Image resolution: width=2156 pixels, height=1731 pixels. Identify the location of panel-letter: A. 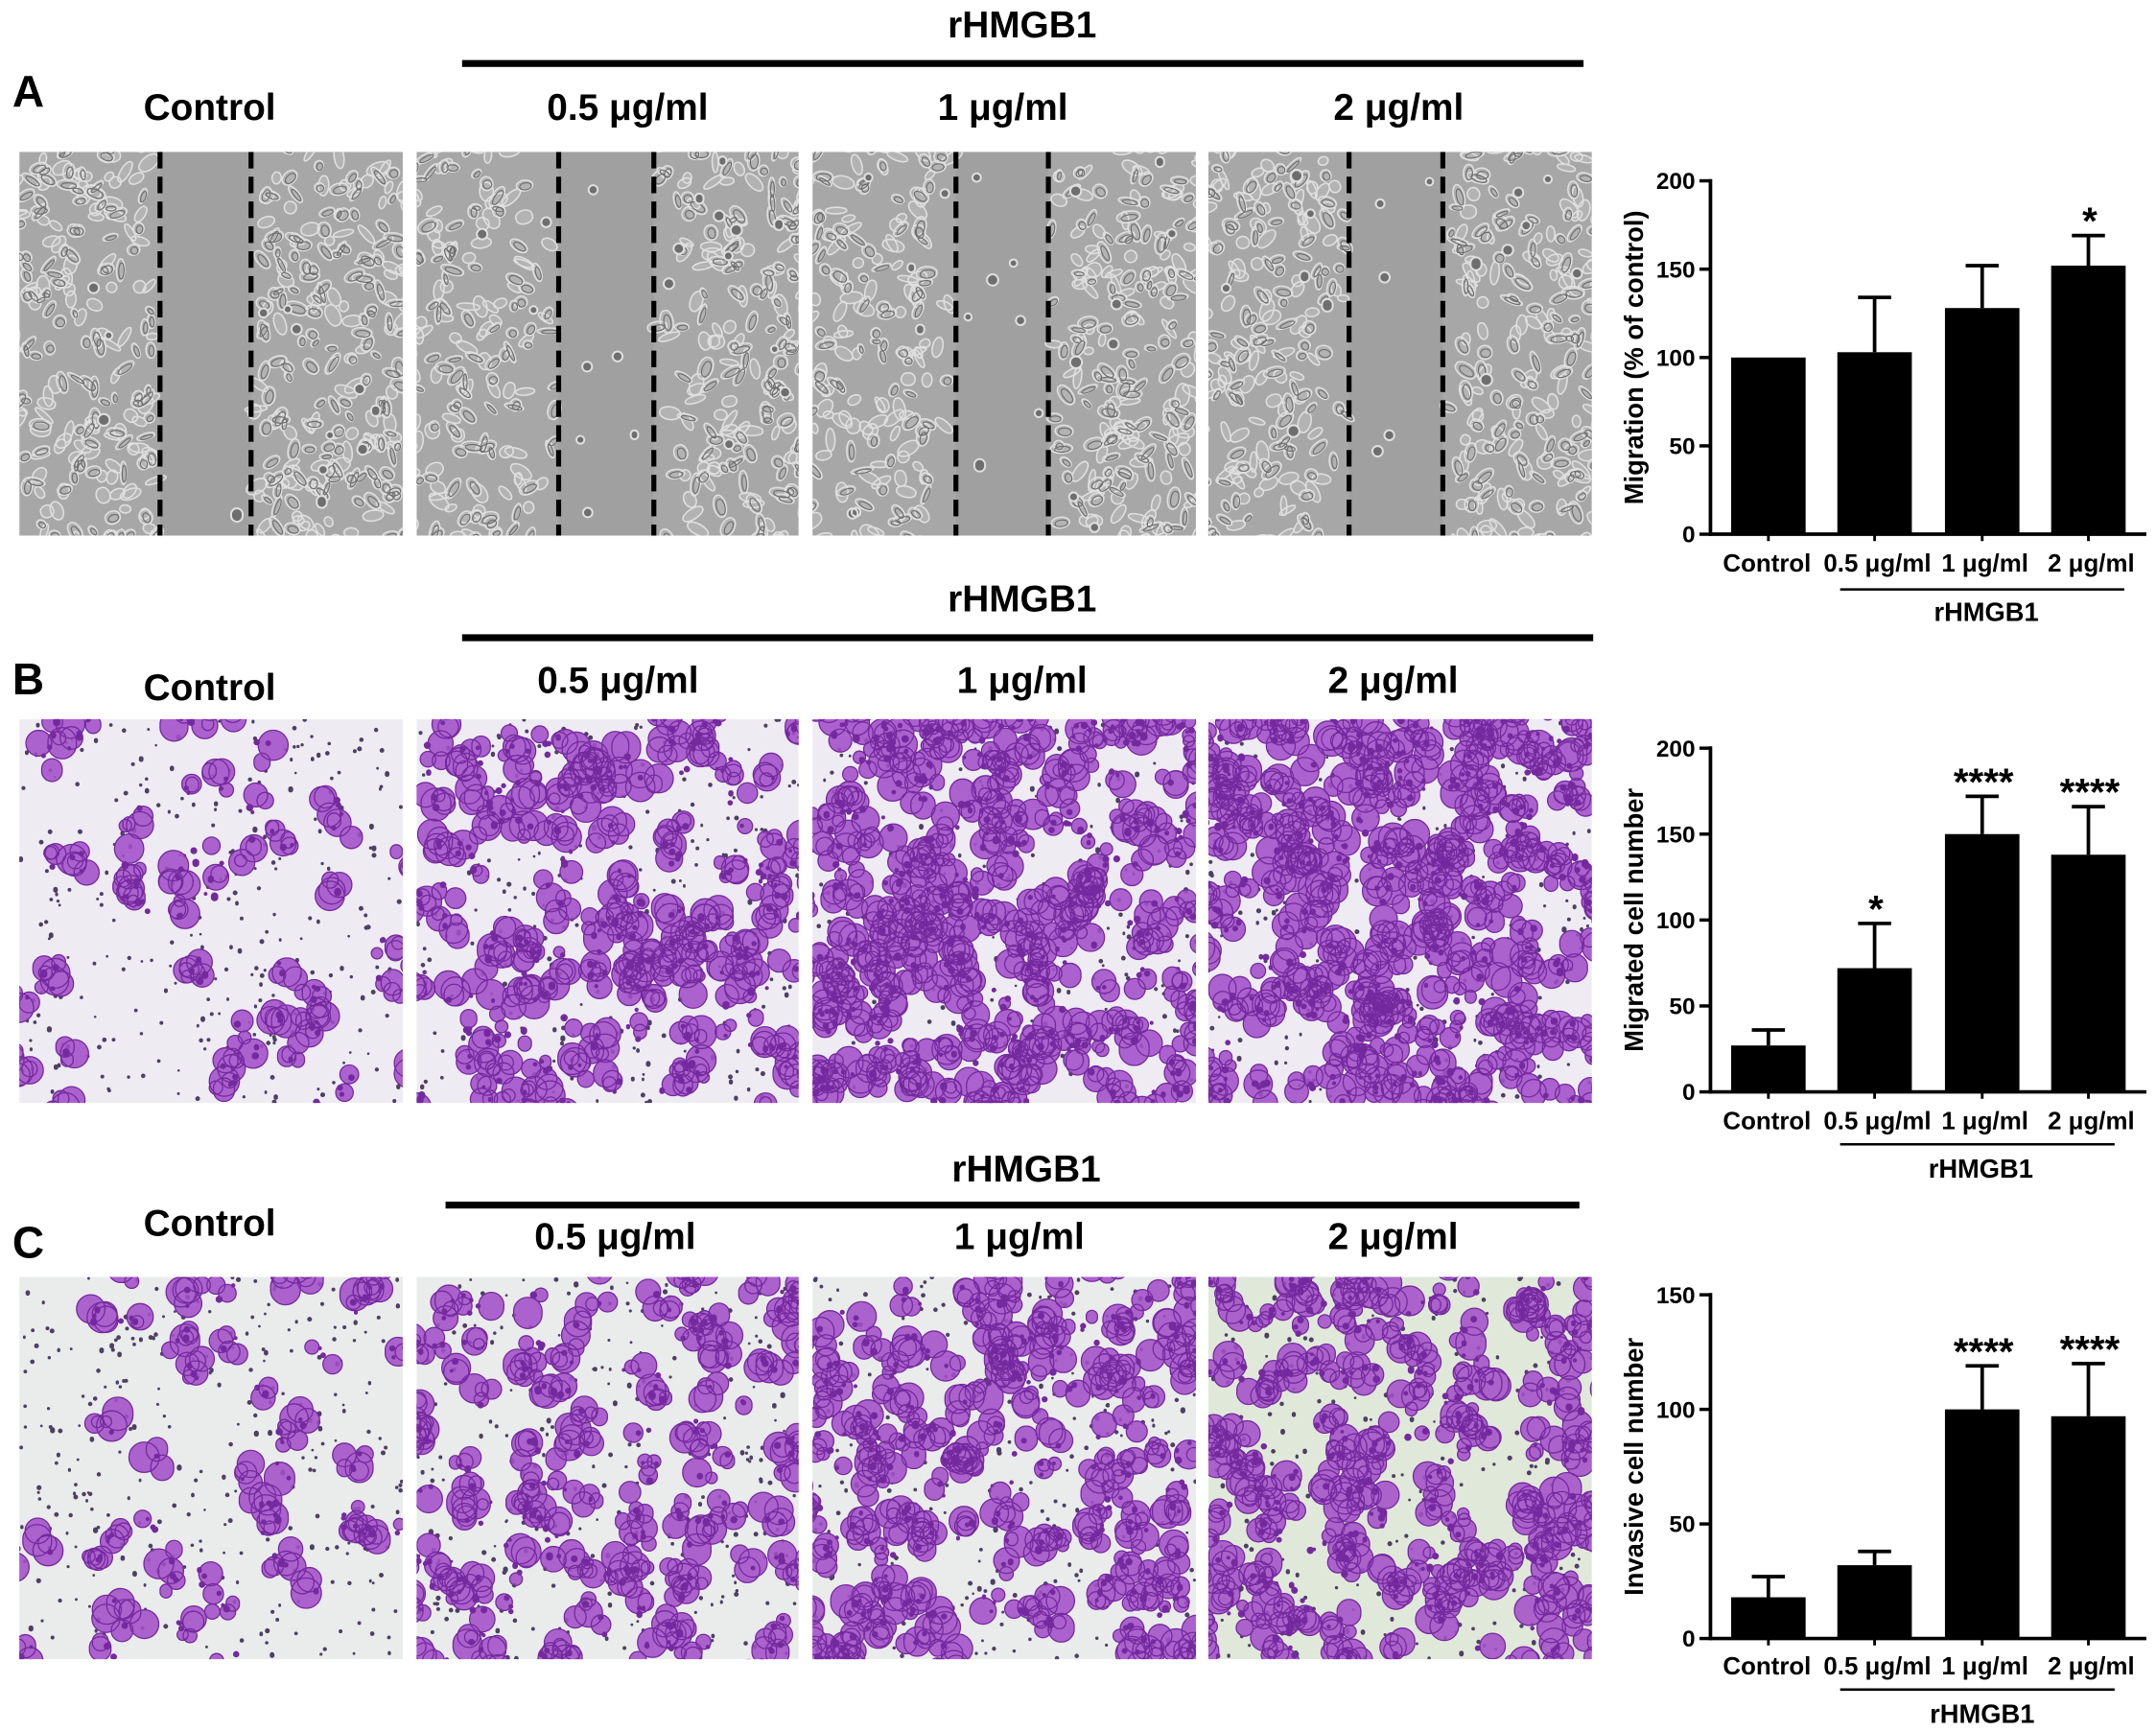
(28, 91).